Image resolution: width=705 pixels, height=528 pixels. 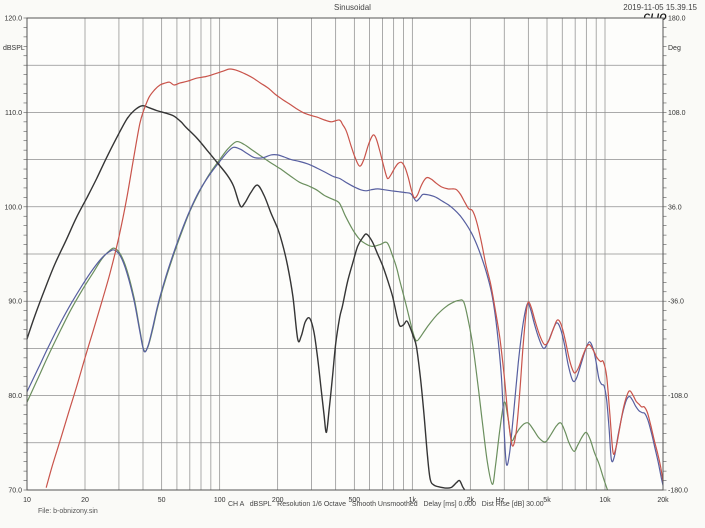 I want to click on x-tick-label: 1k, so click(x=413, y=500).